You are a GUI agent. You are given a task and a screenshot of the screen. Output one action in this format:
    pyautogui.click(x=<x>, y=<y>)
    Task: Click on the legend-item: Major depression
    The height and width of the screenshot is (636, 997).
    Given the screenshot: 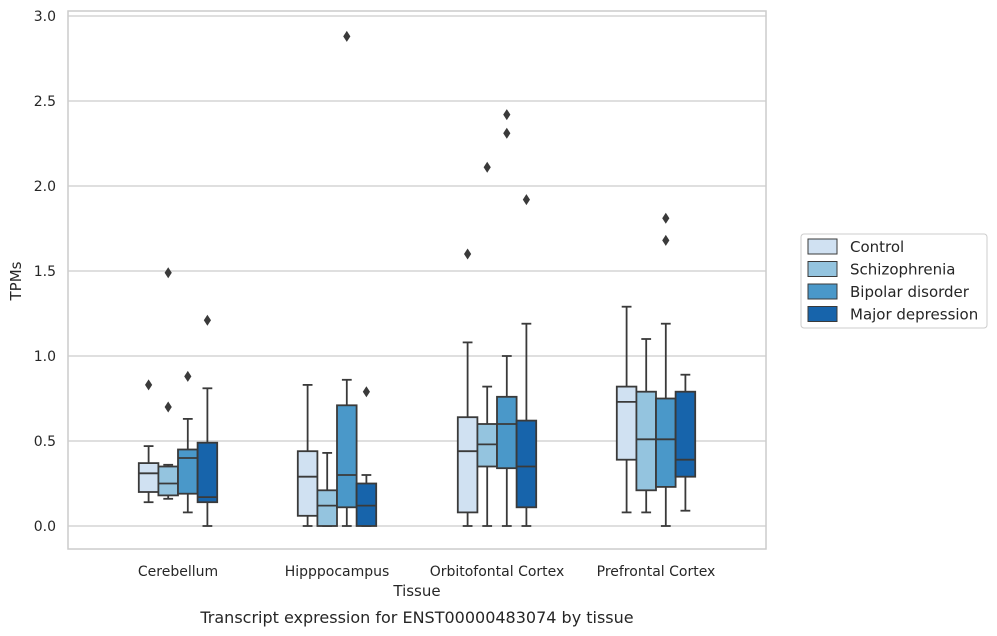 What is the action you would take?
    pyautogui.click(x=892, y=315)
    